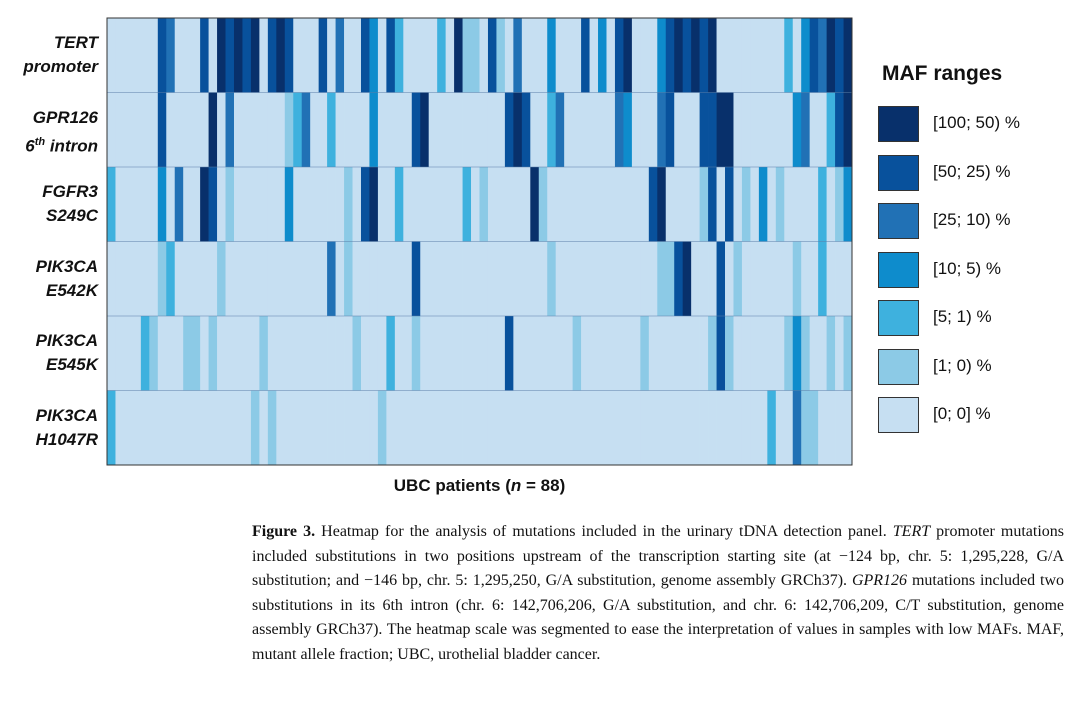  I want to click on caption-label: Figure 3., so click(284, 531).